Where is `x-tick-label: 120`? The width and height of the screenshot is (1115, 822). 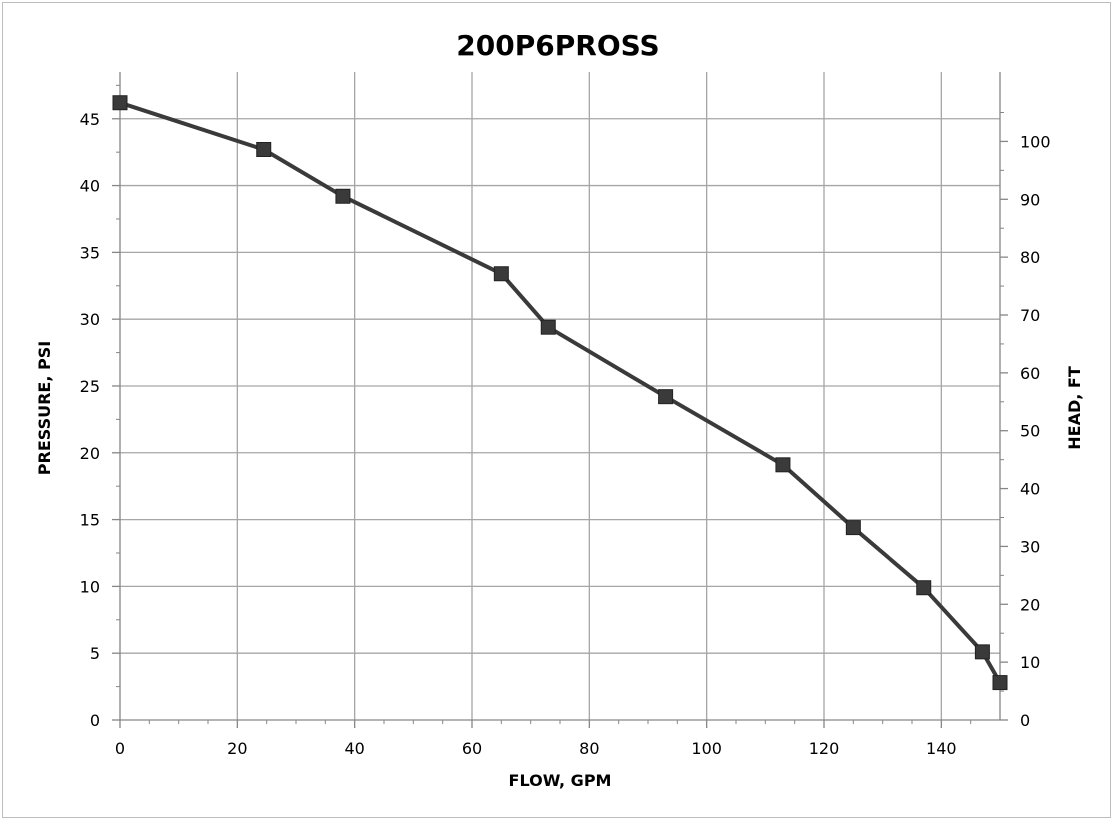 x-tick-label: 120 is located at coordinates (824, 748).